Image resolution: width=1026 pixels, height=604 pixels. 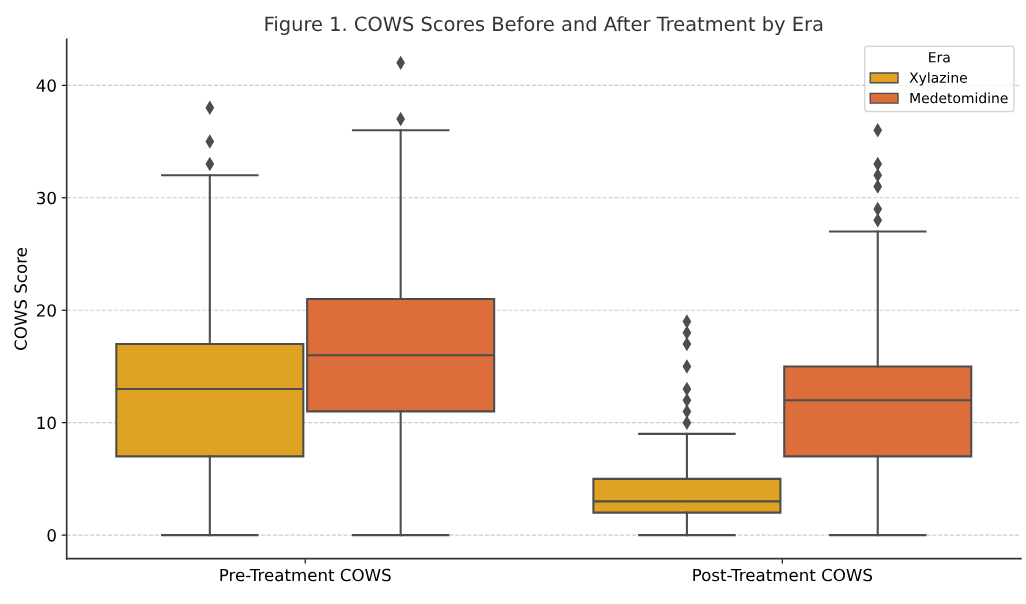 What do you see at coordinates (46, 85) in the screenshot?
I see `y-tick-label: 40` at bounding box center [46, 85].